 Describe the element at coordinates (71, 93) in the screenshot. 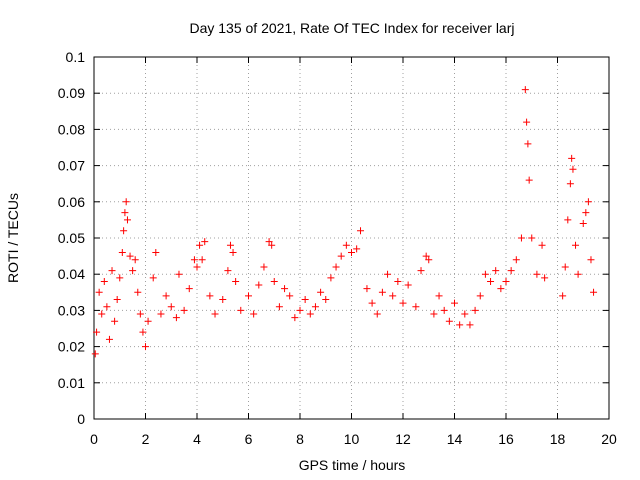

I see `y-tick-label: 0.09` at that location.